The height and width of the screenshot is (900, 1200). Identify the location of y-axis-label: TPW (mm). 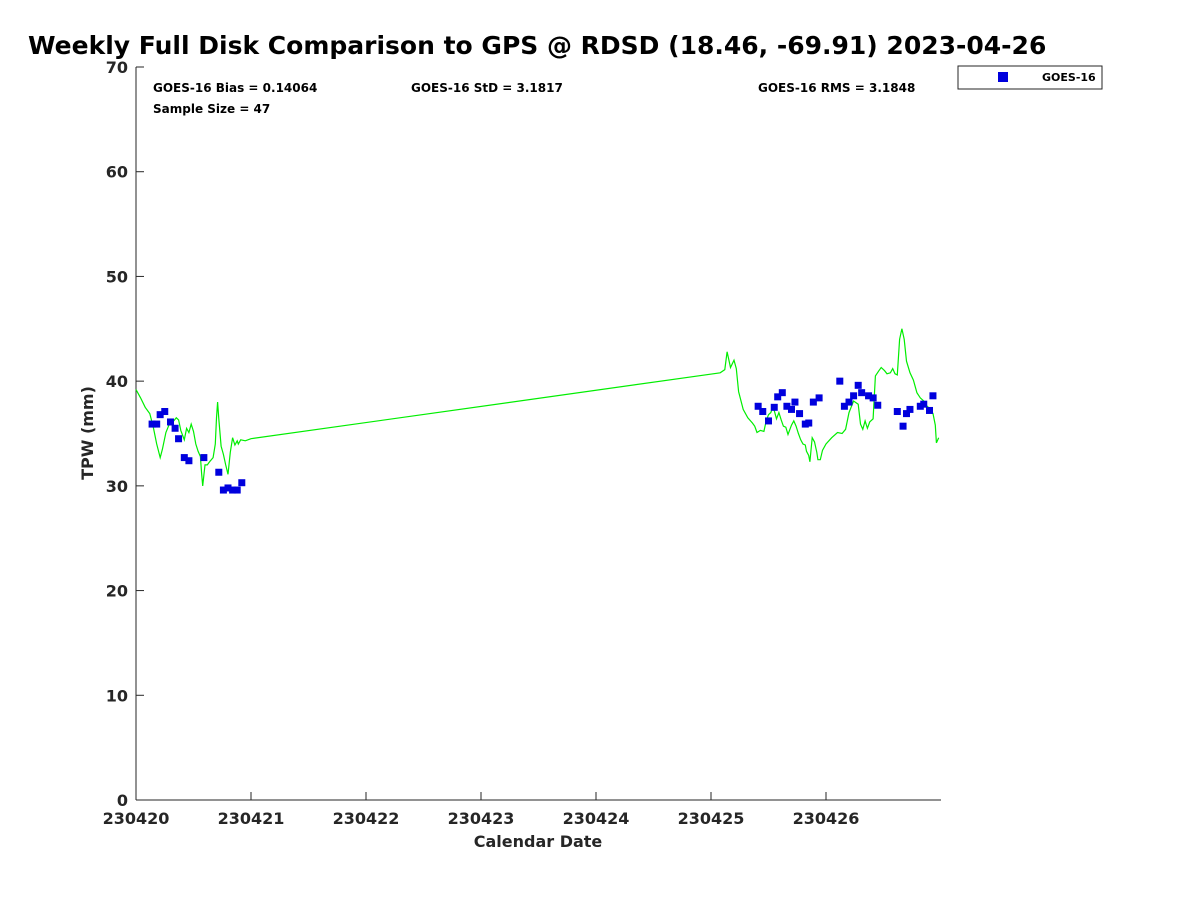
(87, 433).